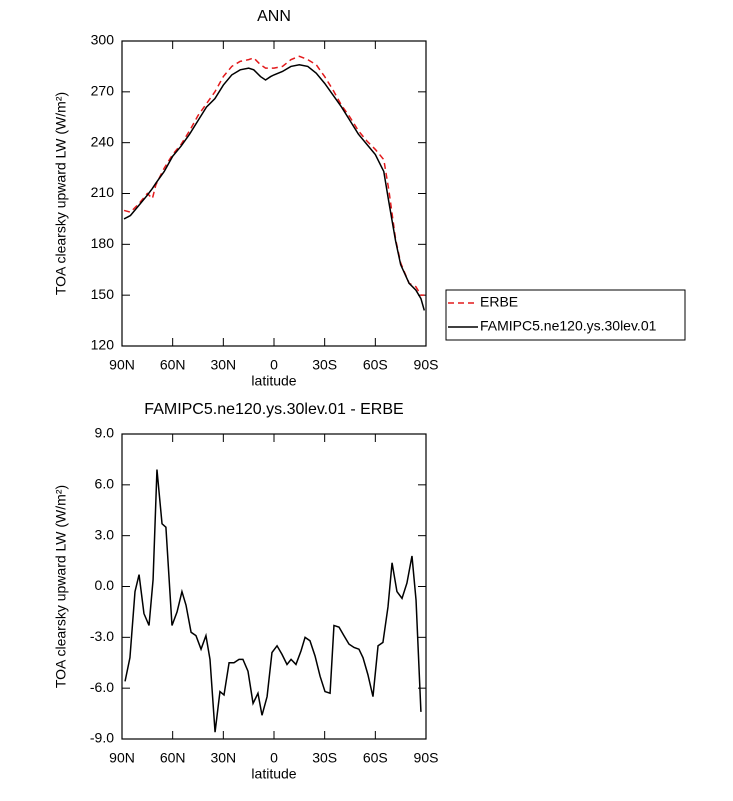  What do you see at coordinates (103, 345) in the screenshot?
I see `y-tick-label: 120` at bounding box center [103, 345].